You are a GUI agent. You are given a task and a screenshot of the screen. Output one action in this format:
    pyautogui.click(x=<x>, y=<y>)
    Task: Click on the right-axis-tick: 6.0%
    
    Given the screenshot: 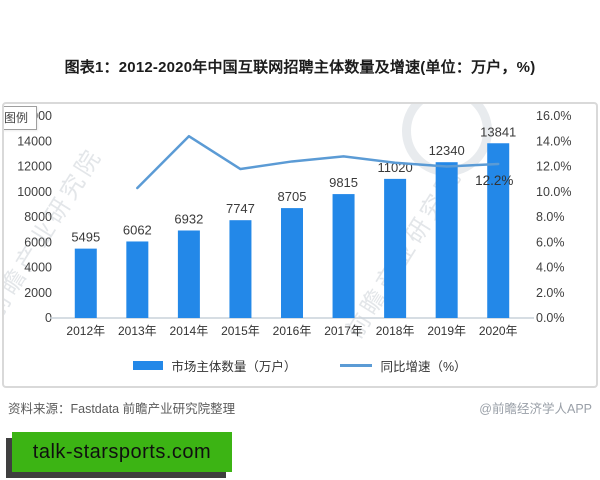 What is the action you would take?
    pyautogui.click(x=550, y=242)
    